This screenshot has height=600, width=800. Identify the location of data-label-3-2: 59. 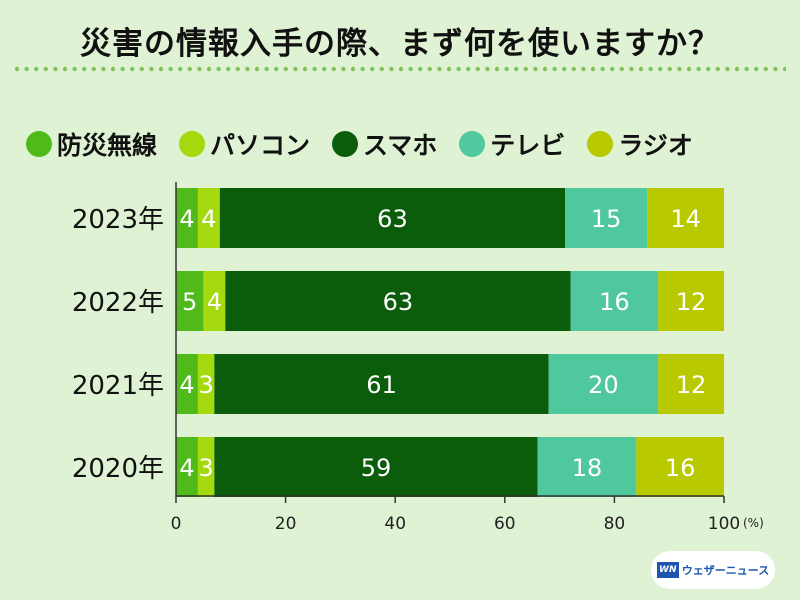
(376, 468).